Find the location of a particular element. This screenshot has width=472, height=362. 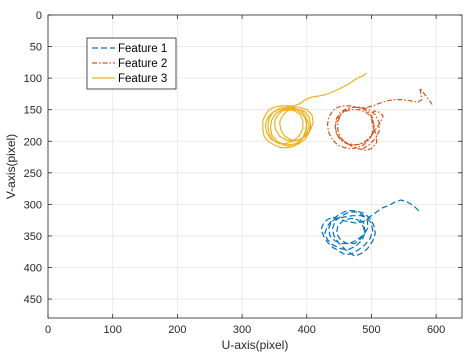

x-tick-label: 600 is located at coordinates (436, 330).